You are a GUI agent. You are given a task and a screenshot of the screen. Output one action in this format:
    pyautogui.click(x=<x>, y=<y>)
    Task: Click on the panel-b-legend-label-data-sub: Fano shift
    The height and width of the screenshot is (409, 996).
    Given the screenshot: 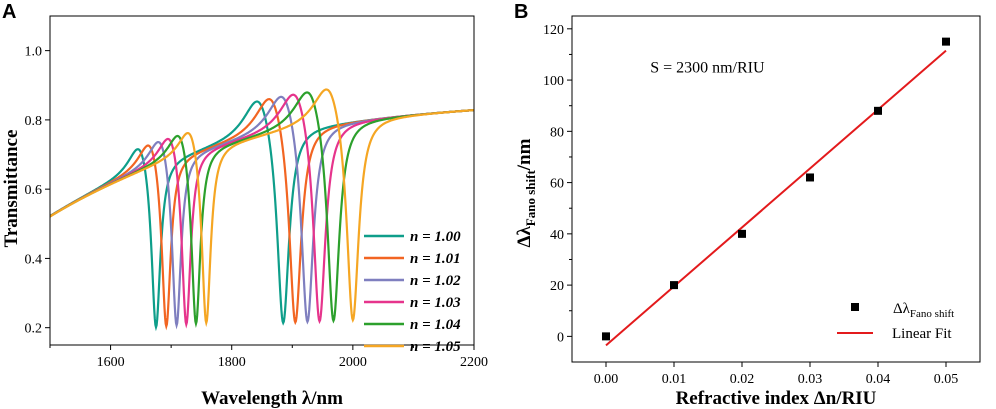 What is the action you would take?
    pyautogui.click(x=932, y=314)
    